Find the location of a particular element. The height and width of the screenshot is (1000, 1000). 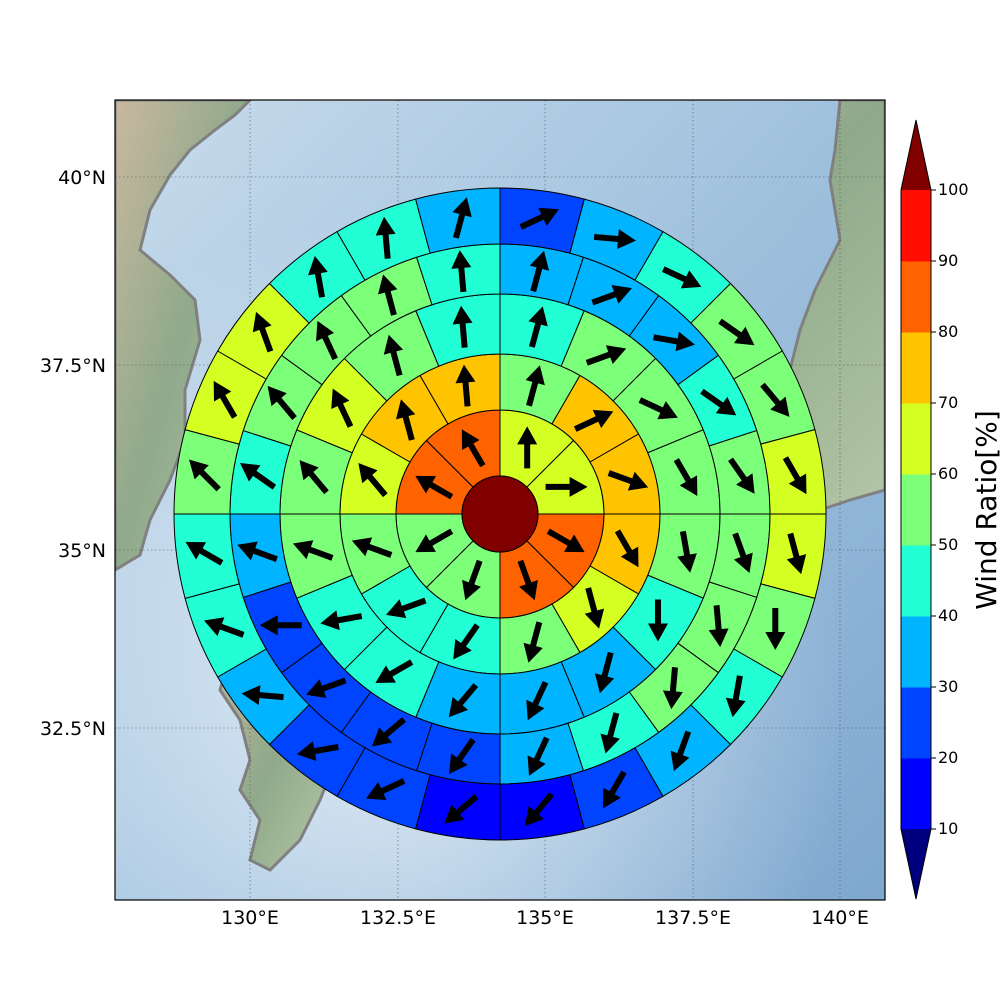

lon-tick-label: 130°E is located at coordinates (250, 918).